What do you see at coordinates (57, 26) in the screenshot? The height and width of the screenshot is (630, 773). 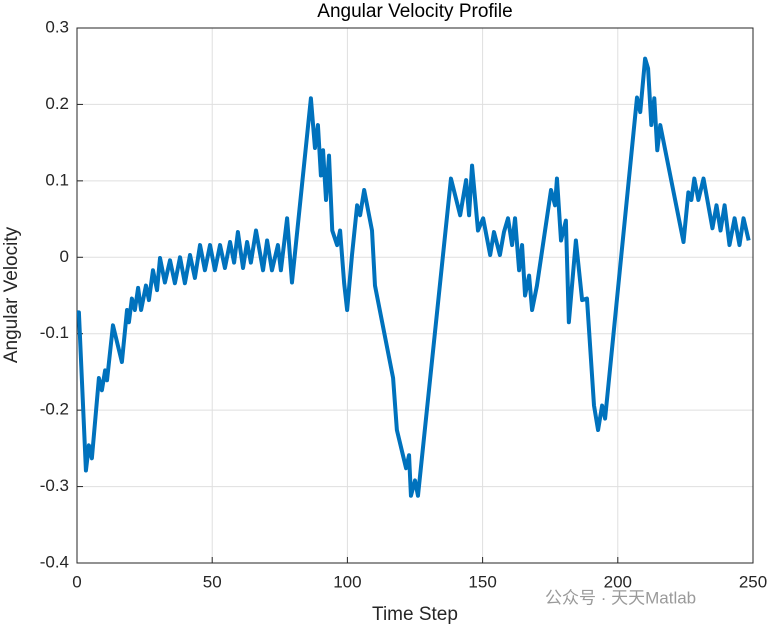 I see `y-tick-label: 0.3` at bounding box center [57, 26].